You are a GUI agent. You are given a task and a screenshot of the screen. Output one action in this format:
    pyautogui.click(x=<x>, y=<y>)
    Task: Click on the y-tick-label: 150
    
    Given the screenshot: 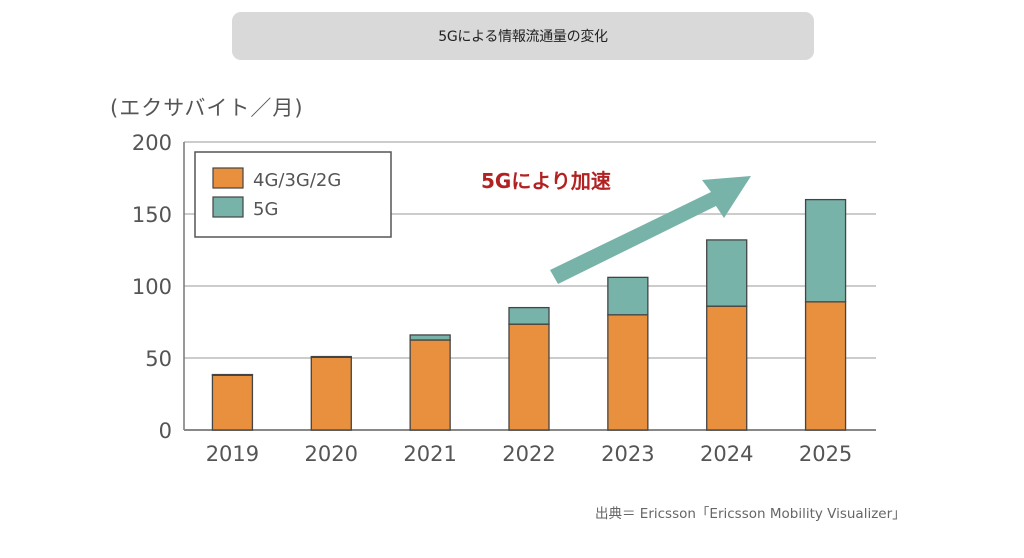 What is the action you would take?
    pyautogui.click(x=152, y=215)
    